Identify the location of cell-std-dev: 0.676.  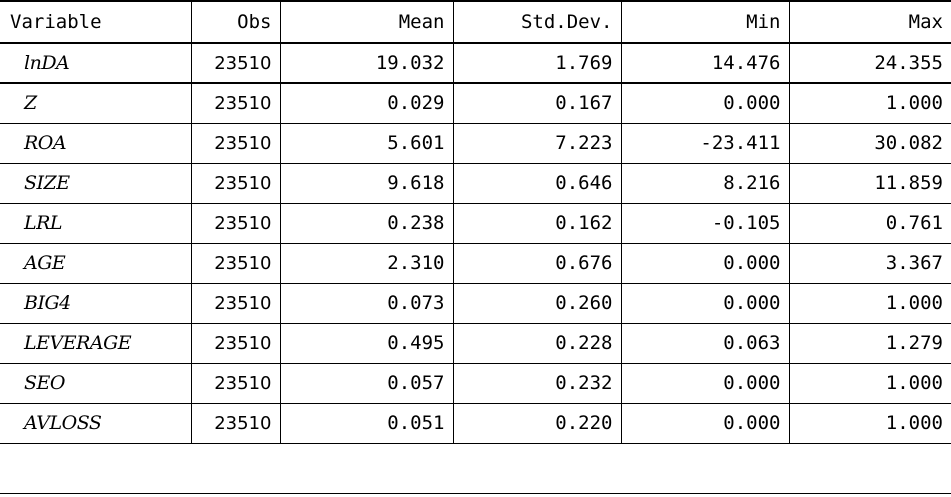
(537, 263).